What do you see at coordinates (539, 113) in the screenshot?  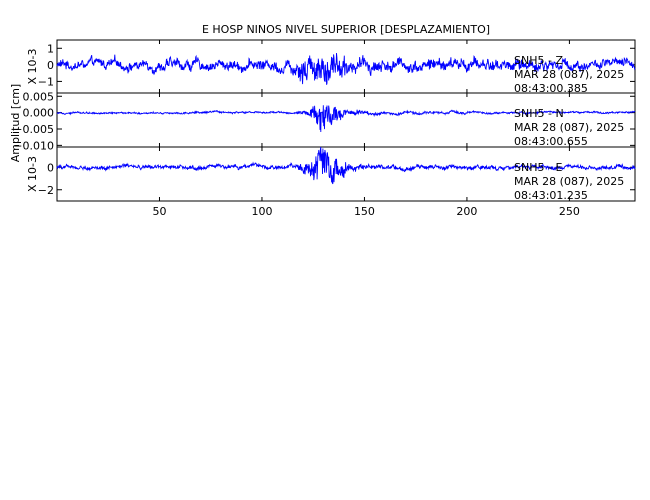 I see `station-label: SNH5 - N` at bounding box center [539, 113].